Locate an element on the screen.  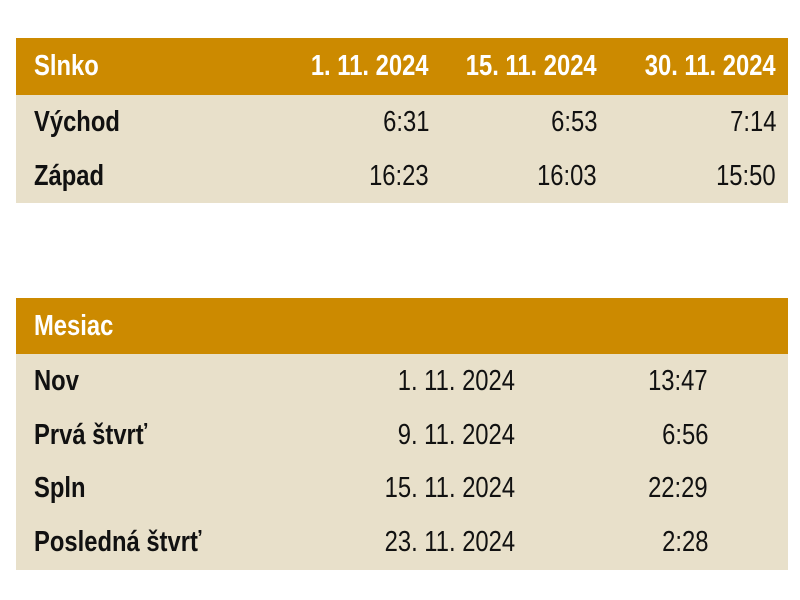
time-cell: 13:47 is located at coordinates (675, 381).